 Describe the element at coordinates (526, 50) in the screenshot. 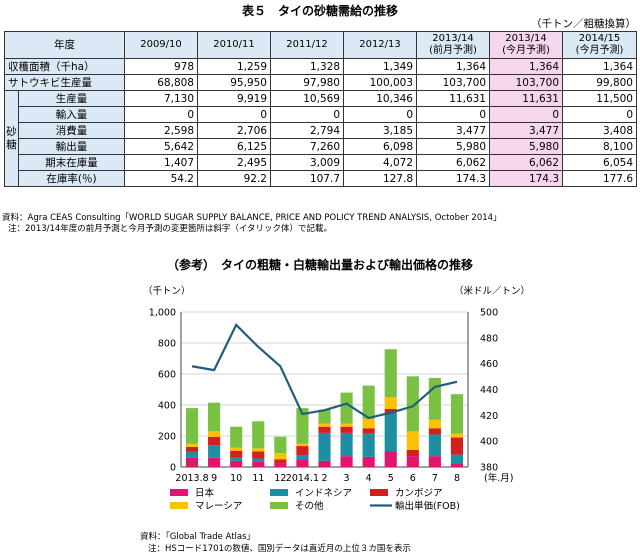

I see `column-forecast-label: (今月予測)` at that location.